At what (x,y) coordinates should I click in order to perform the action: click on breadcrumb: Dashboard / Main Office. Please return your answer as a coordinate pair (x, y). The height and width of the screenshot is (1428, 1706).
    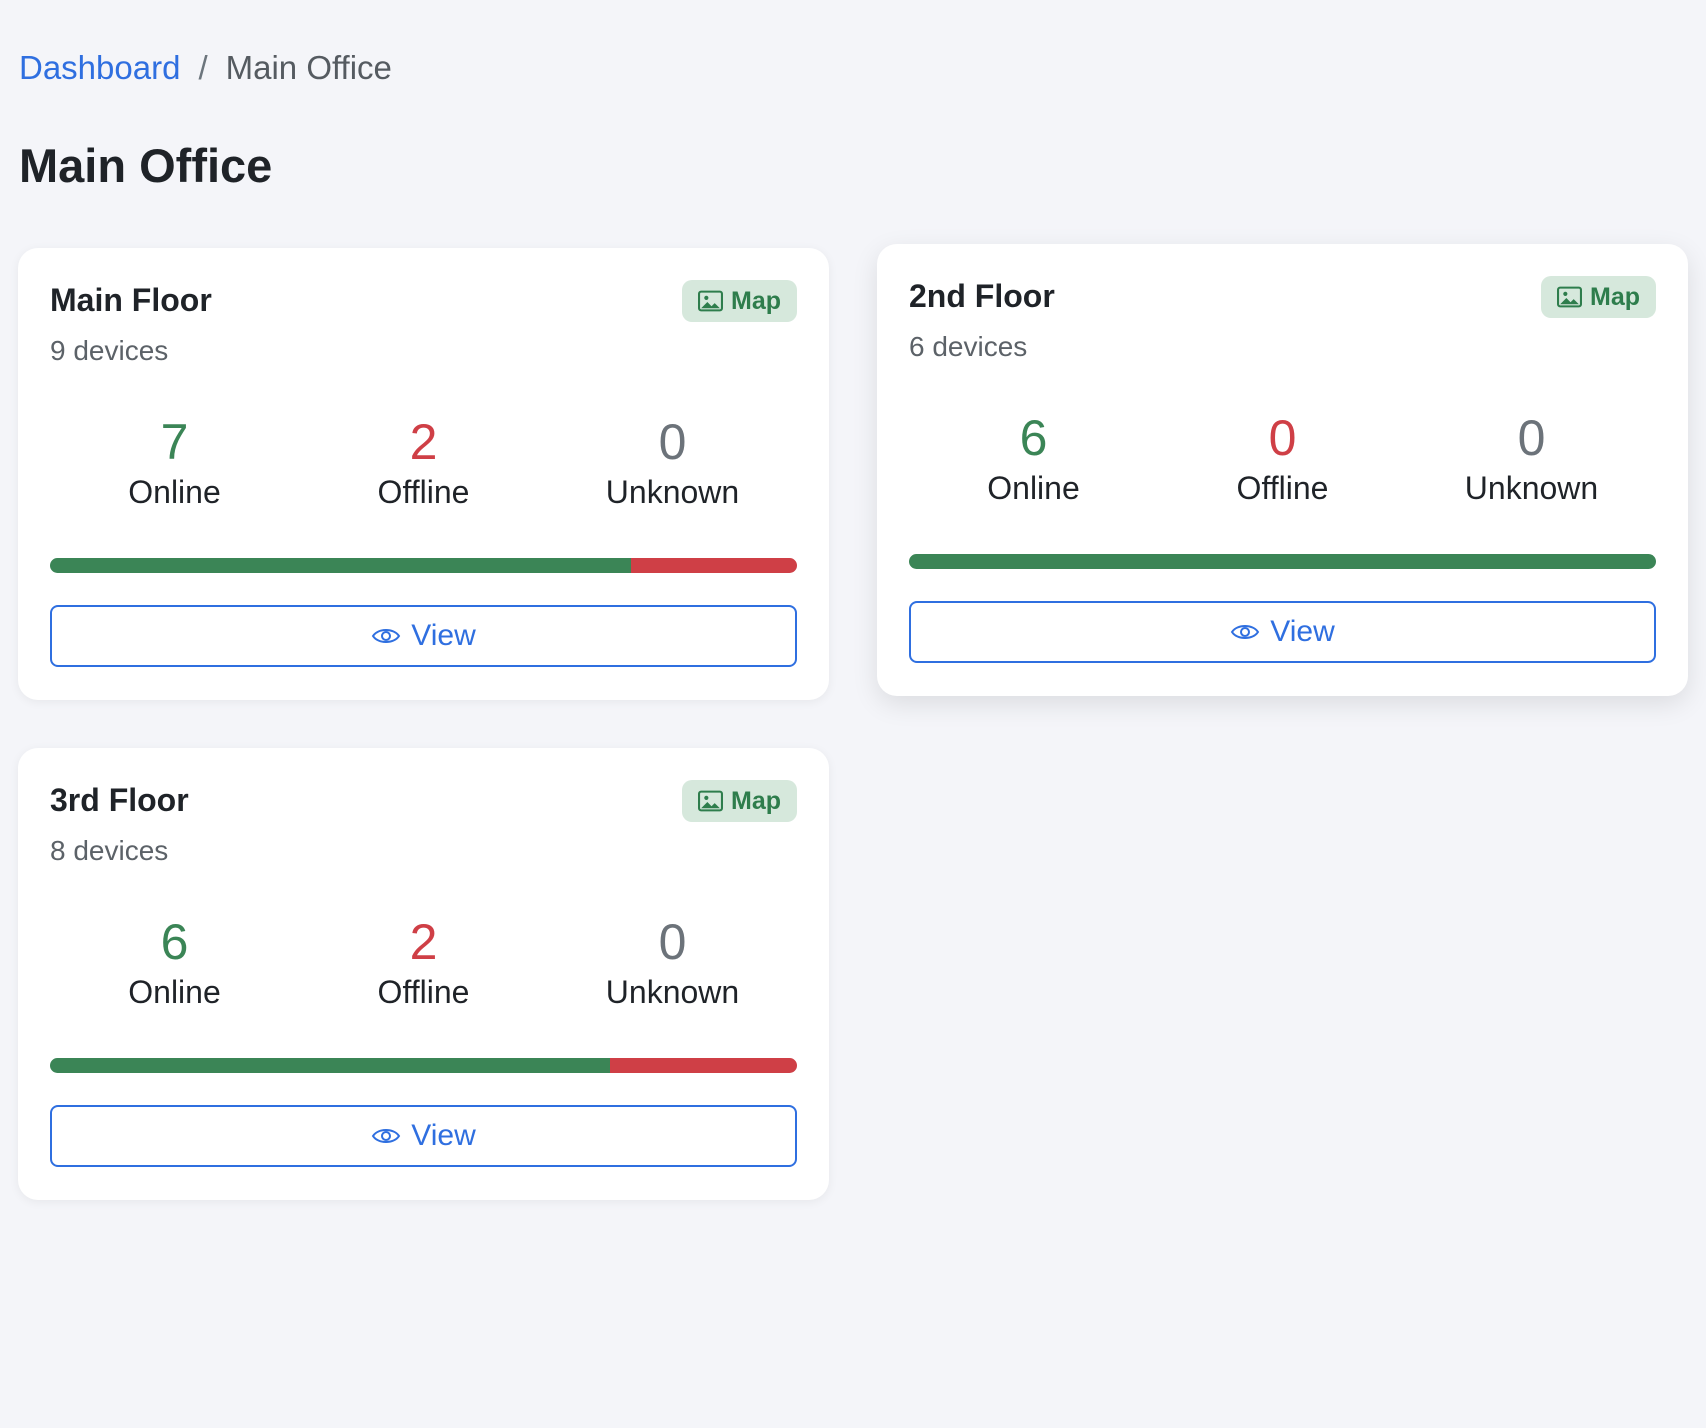
    Looking at the image, I should click on (205, 68).